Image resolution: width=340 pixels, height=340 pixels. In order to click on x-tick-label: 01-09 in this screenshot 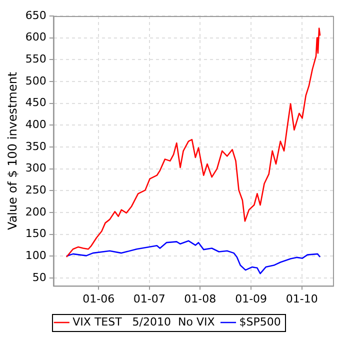, I will do `click(251, 299)`.